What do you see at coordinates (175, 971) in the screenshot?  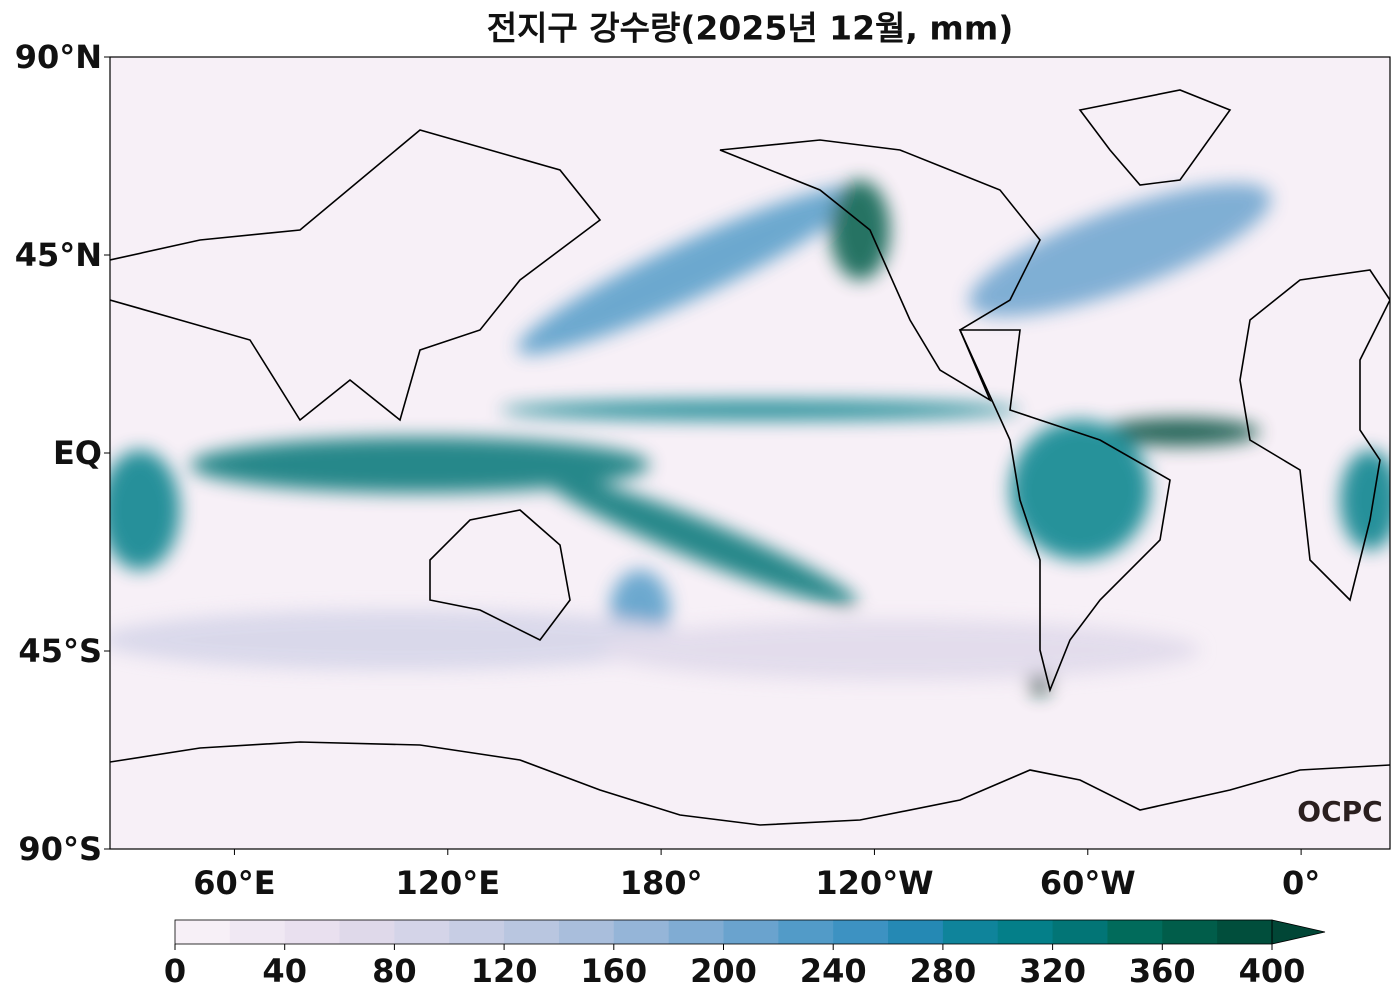 I see `colorbar-tick-label: 0` at bounding box center [175, 971].